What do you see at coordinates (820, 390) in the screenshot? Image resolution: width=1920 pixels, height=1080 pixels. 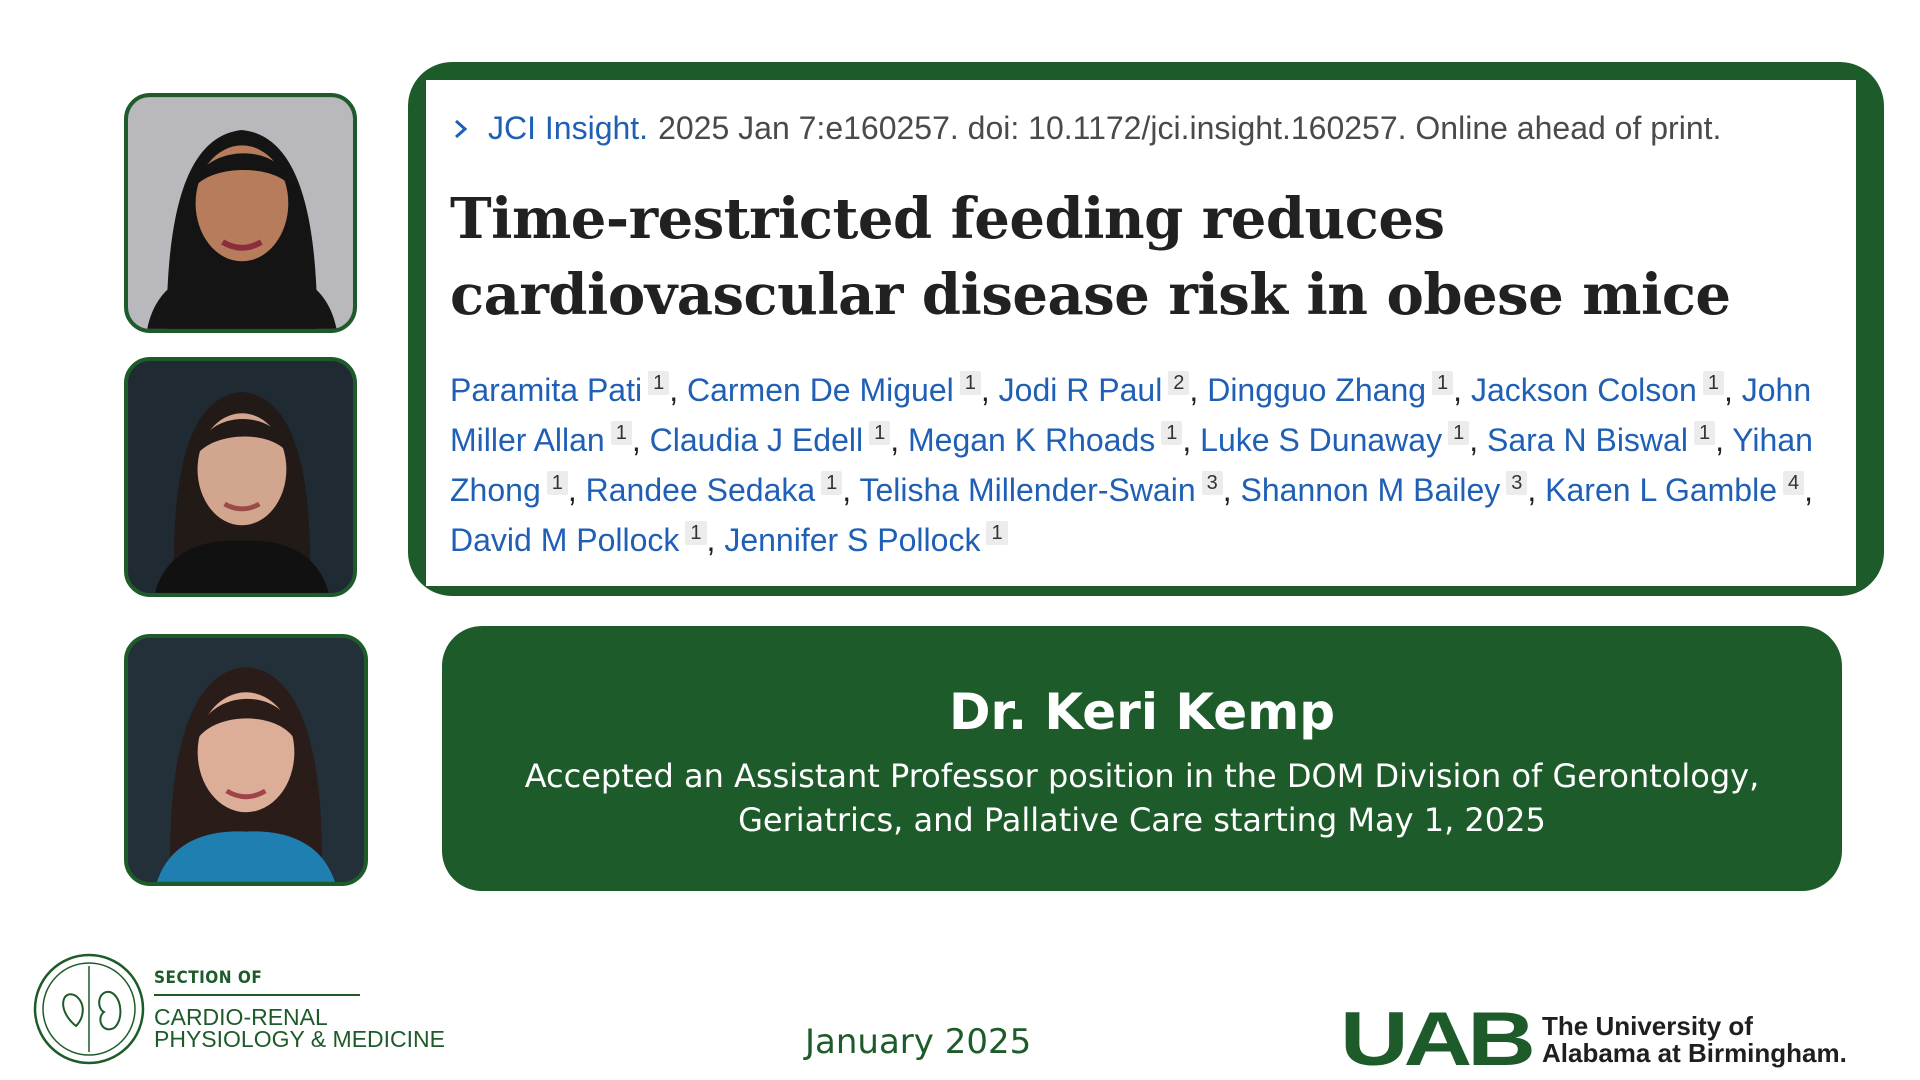 I see `author-name-link: Carmen De Miguel` at bounding box center [820, 390].